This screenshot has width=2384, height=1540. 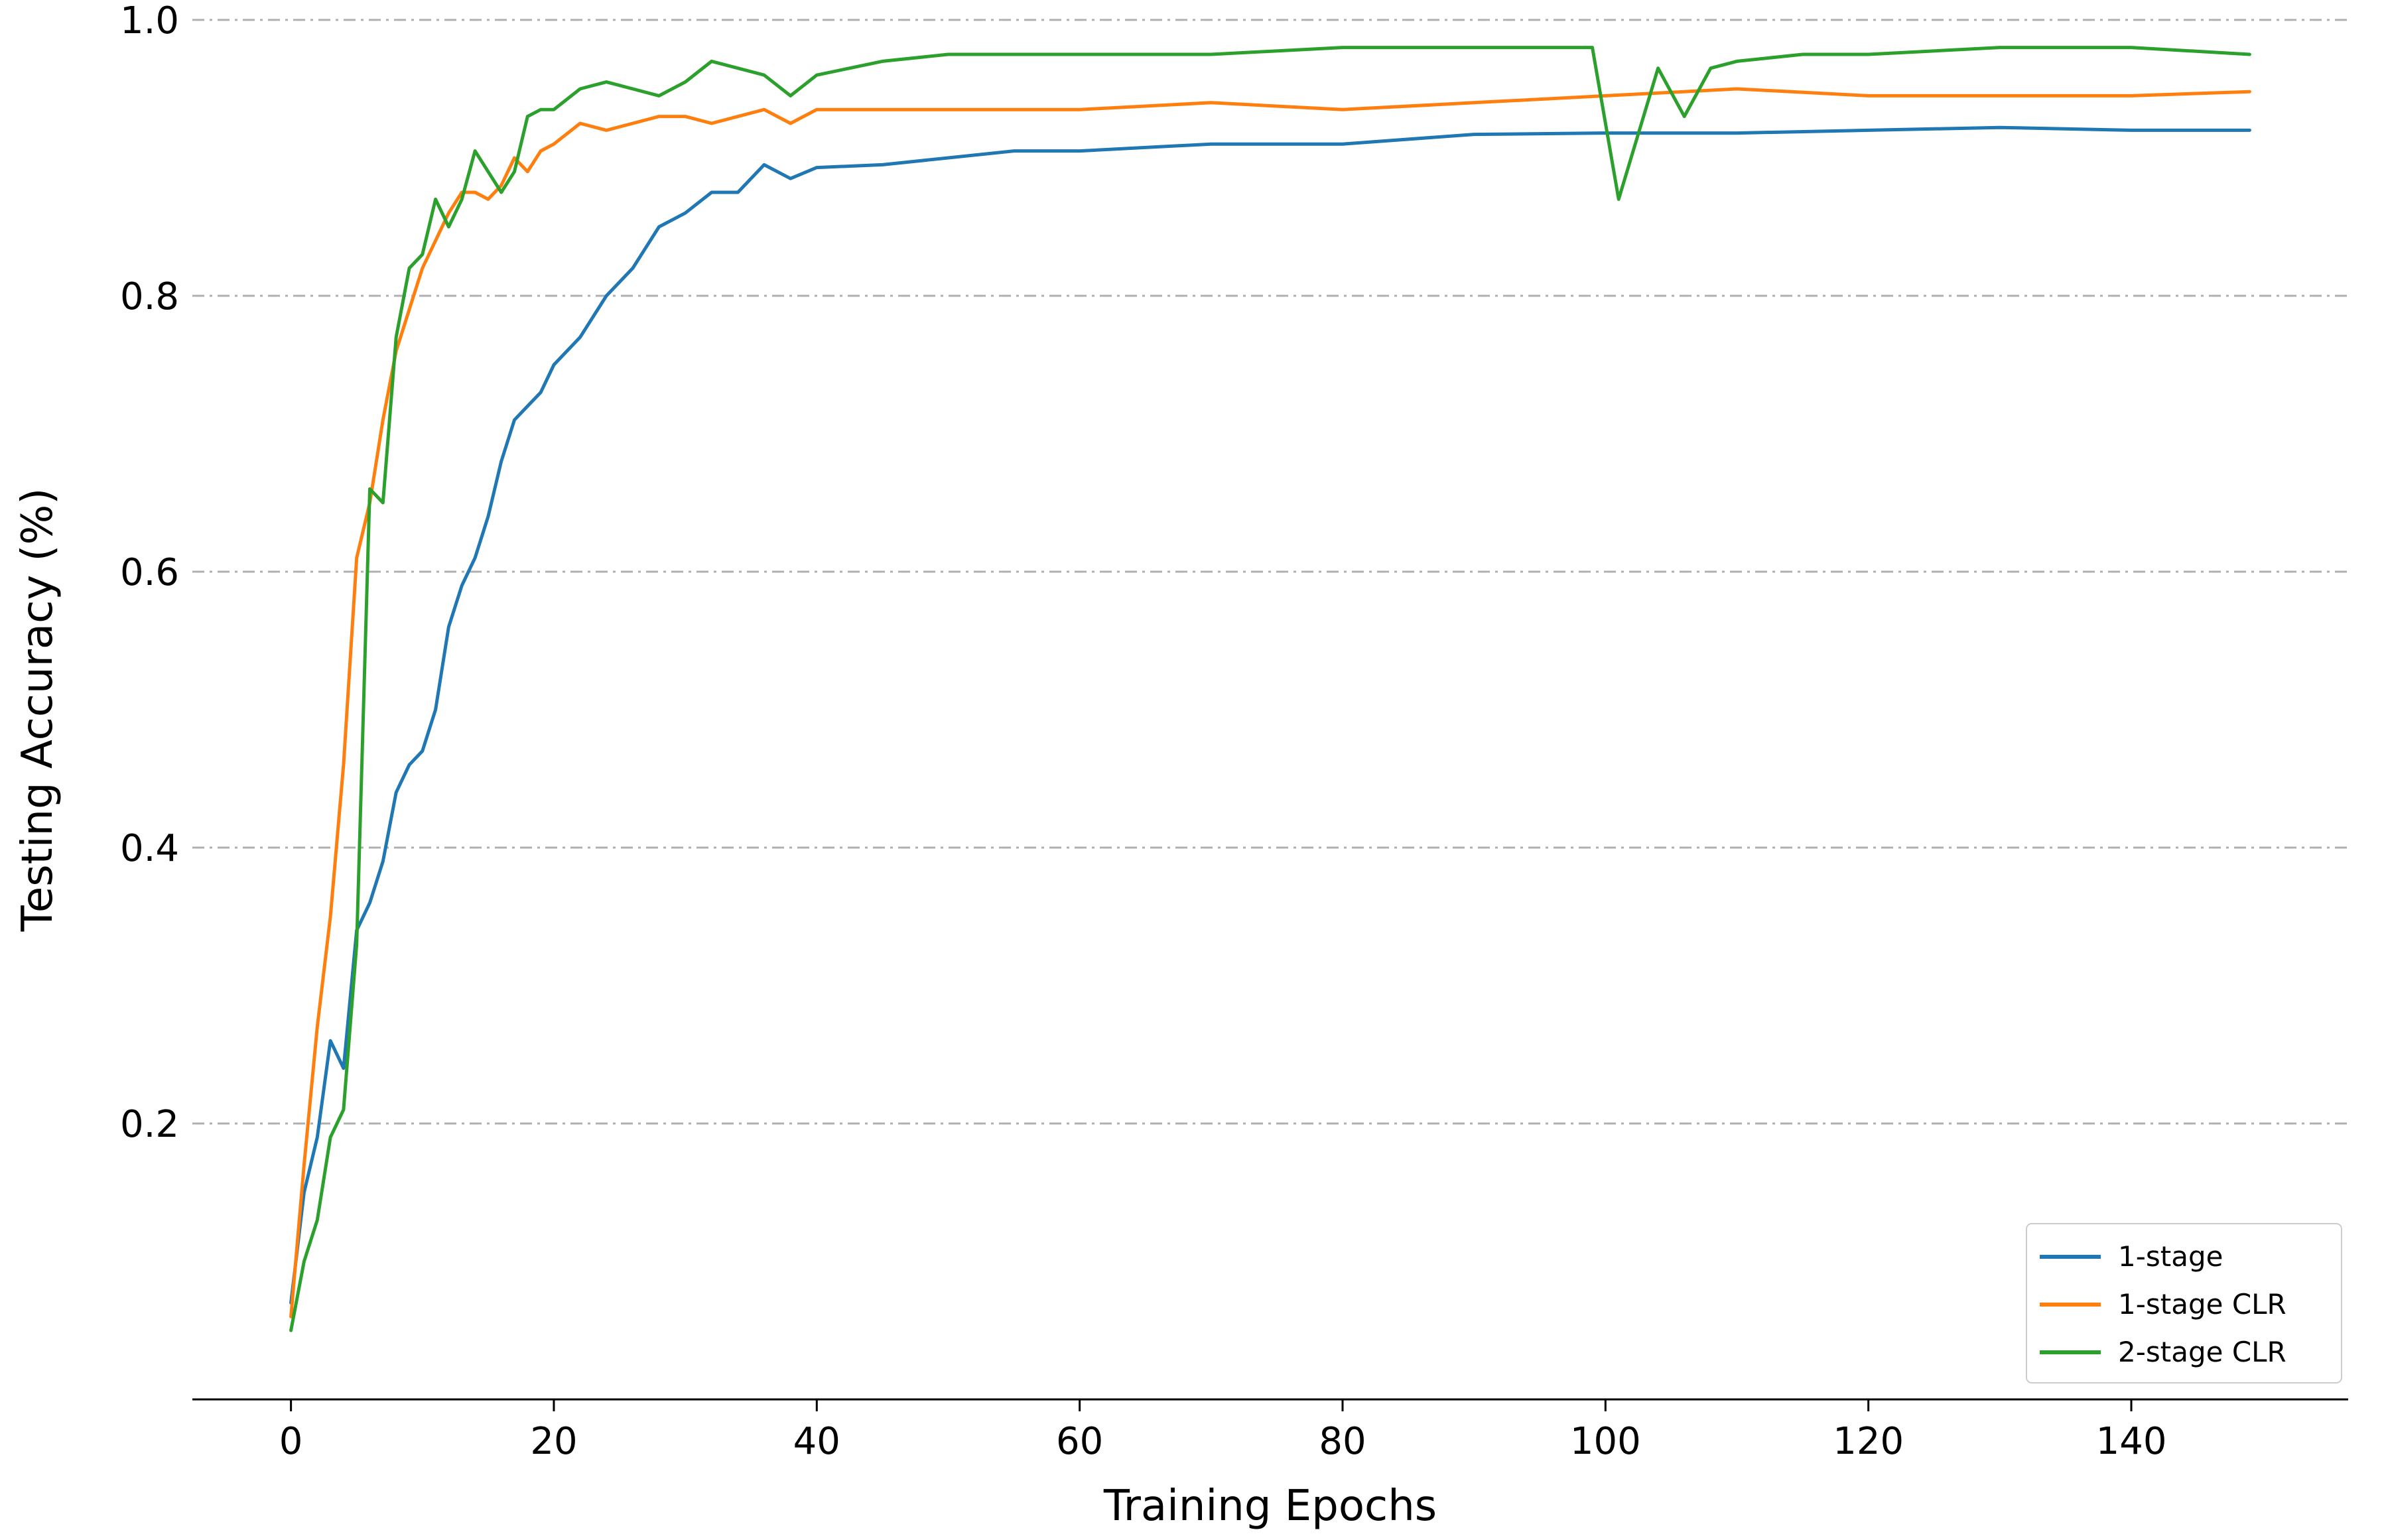 I want to click on legend: 1-stage 1-stage CLR 2-stage CLR, so click(x=2184, y=1303).